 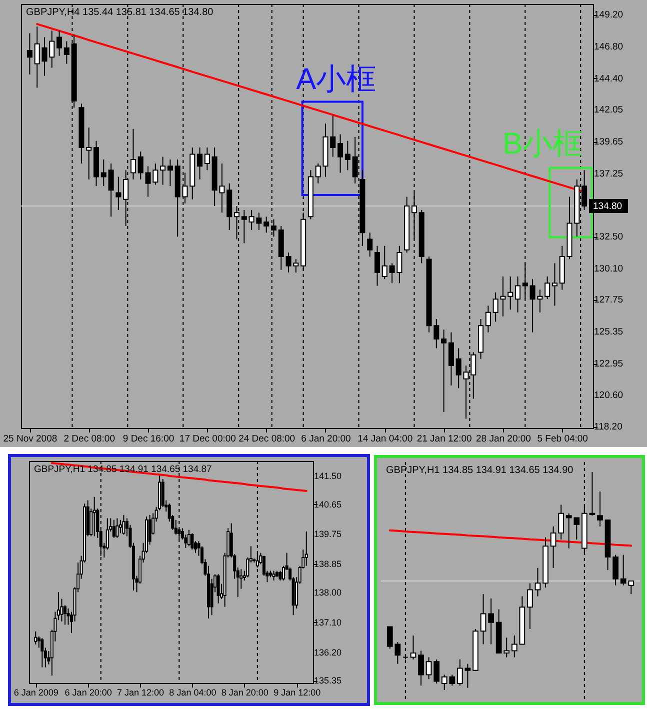 I want to click on y-tick-label: 137.25, so click(x=609, y=174).